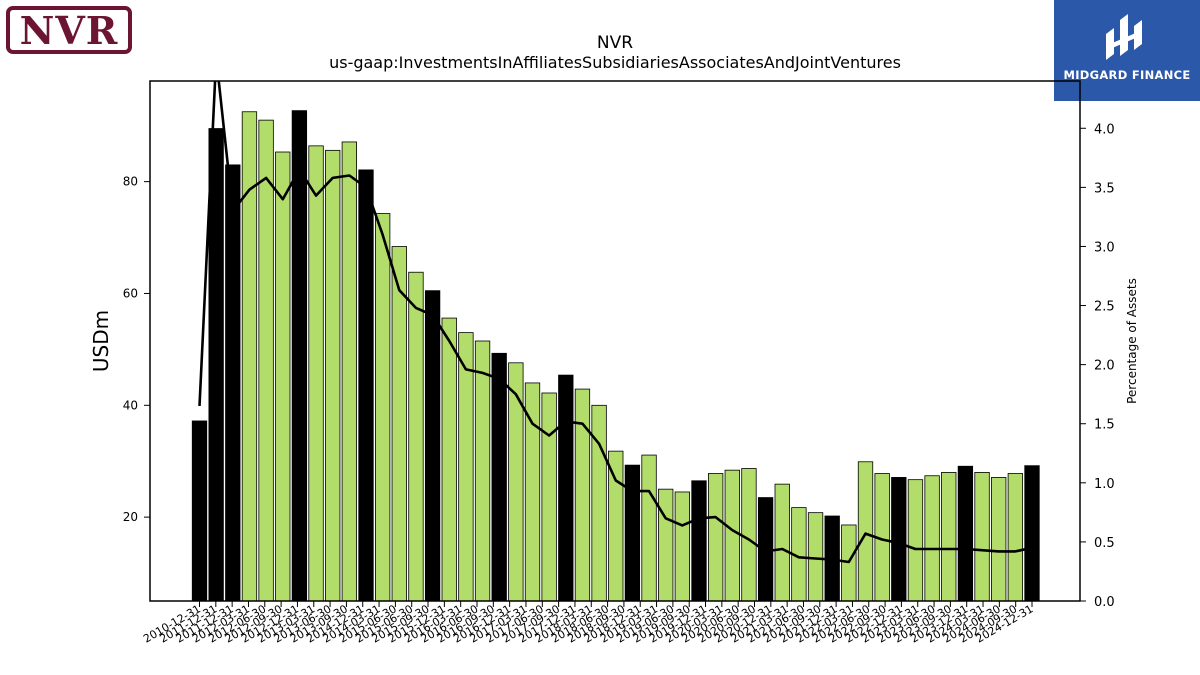  Describe the element at coordinates (1104, 425) in the screenshot. I see `y2-tick-label: 1.5` at that location.